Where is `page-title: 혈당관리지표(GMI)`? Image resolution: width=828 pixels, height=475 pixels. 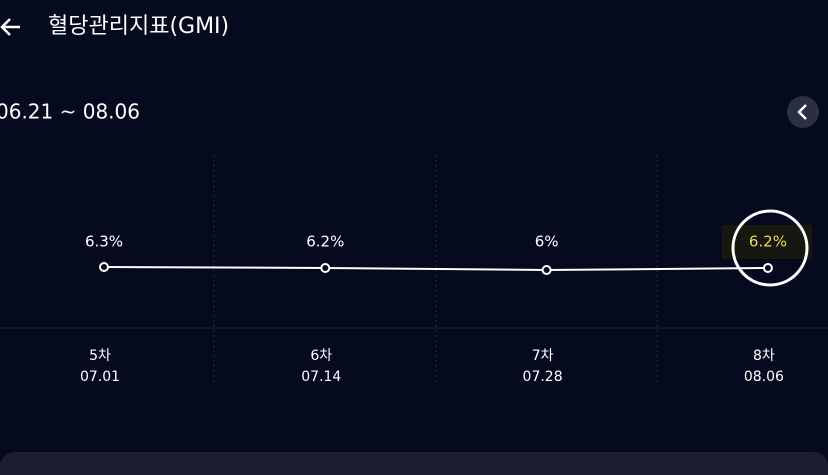
page-title: 혈당관리지표(GMI) is located at coordinates (138, 26).